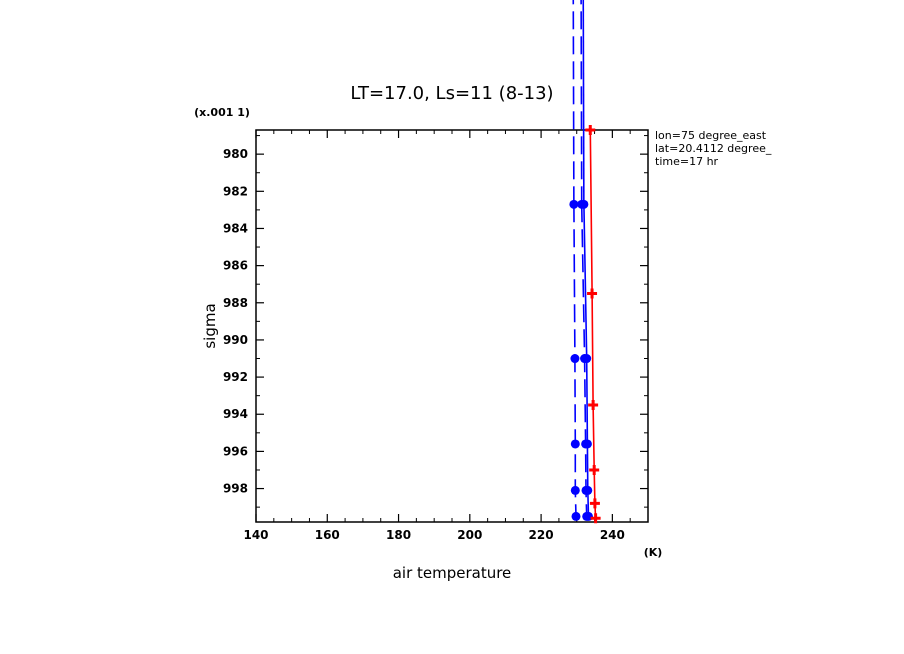 The width and height of the screenshot is (904, 654). I want to click on y-tick-label: 986, so click(235, 266).